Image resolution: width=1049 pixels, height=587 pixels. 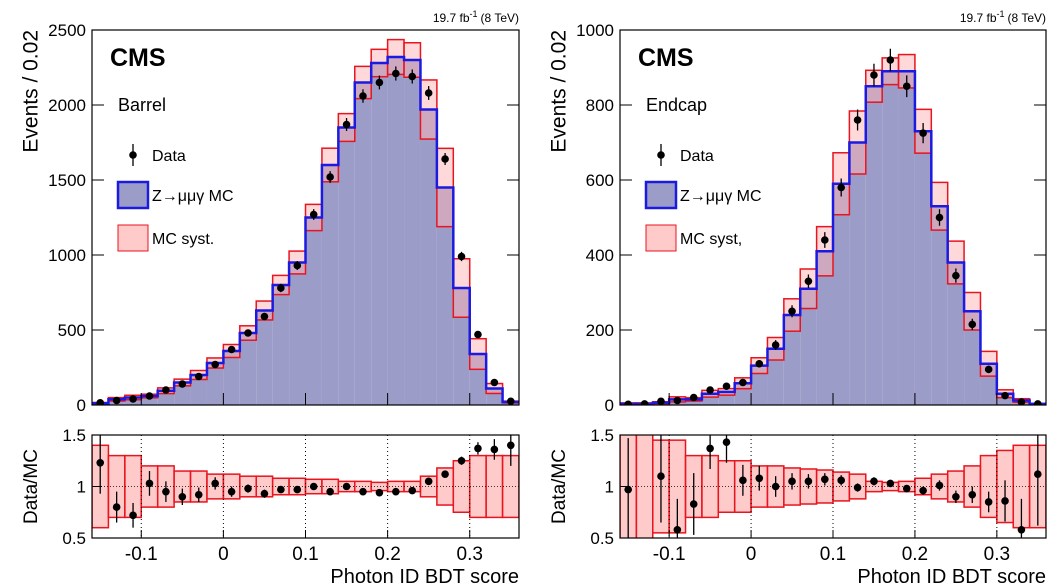 What do you see at coordinates (915, 554) in the screenshot?
I see `x-tick-label: 0.2` at bounding box center [915, 554].